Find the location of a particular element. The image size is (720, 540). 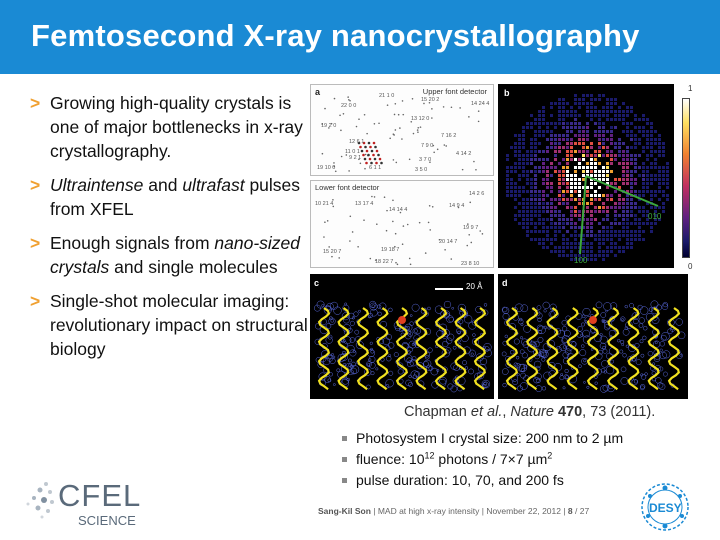

scale-bar is located at coordinates (449, 289).